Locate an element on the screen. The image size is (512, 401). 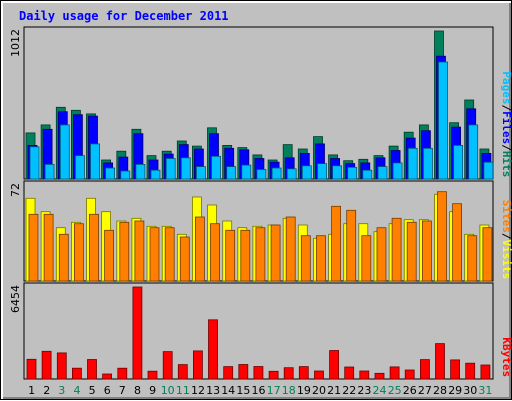
x-tick-label: 27 is located at coordinates (425, 390).